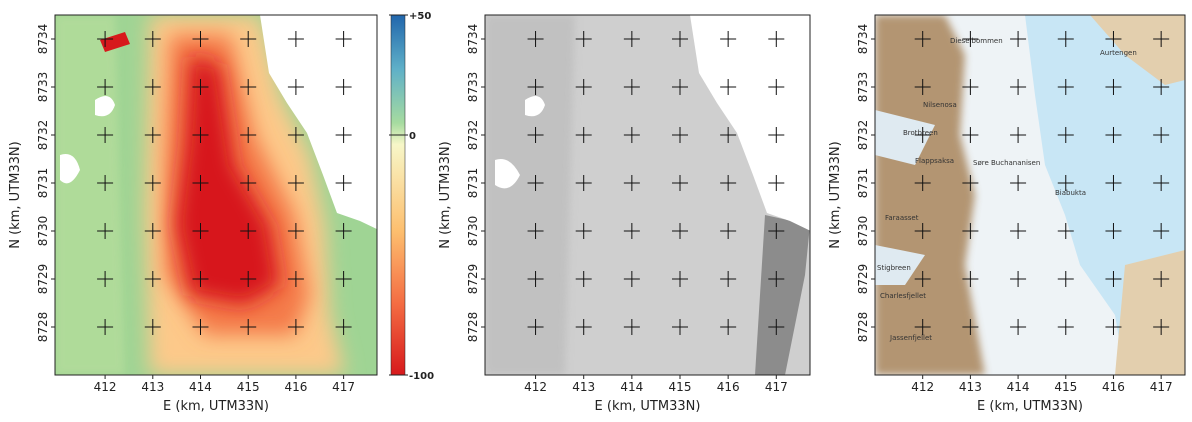  What do you see at coordinates (782, 295) in the screenshot?
I see `dark-strip` at bounding box center [782, 295].